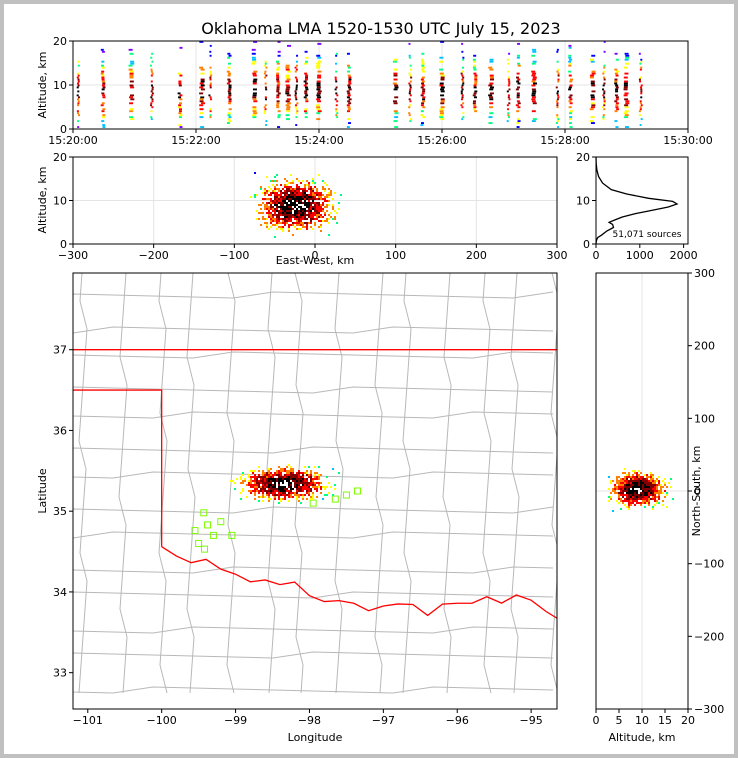  Describe the element at coordinates (359, 582) in the screenshot. I see `state-border-red-river` at that location.